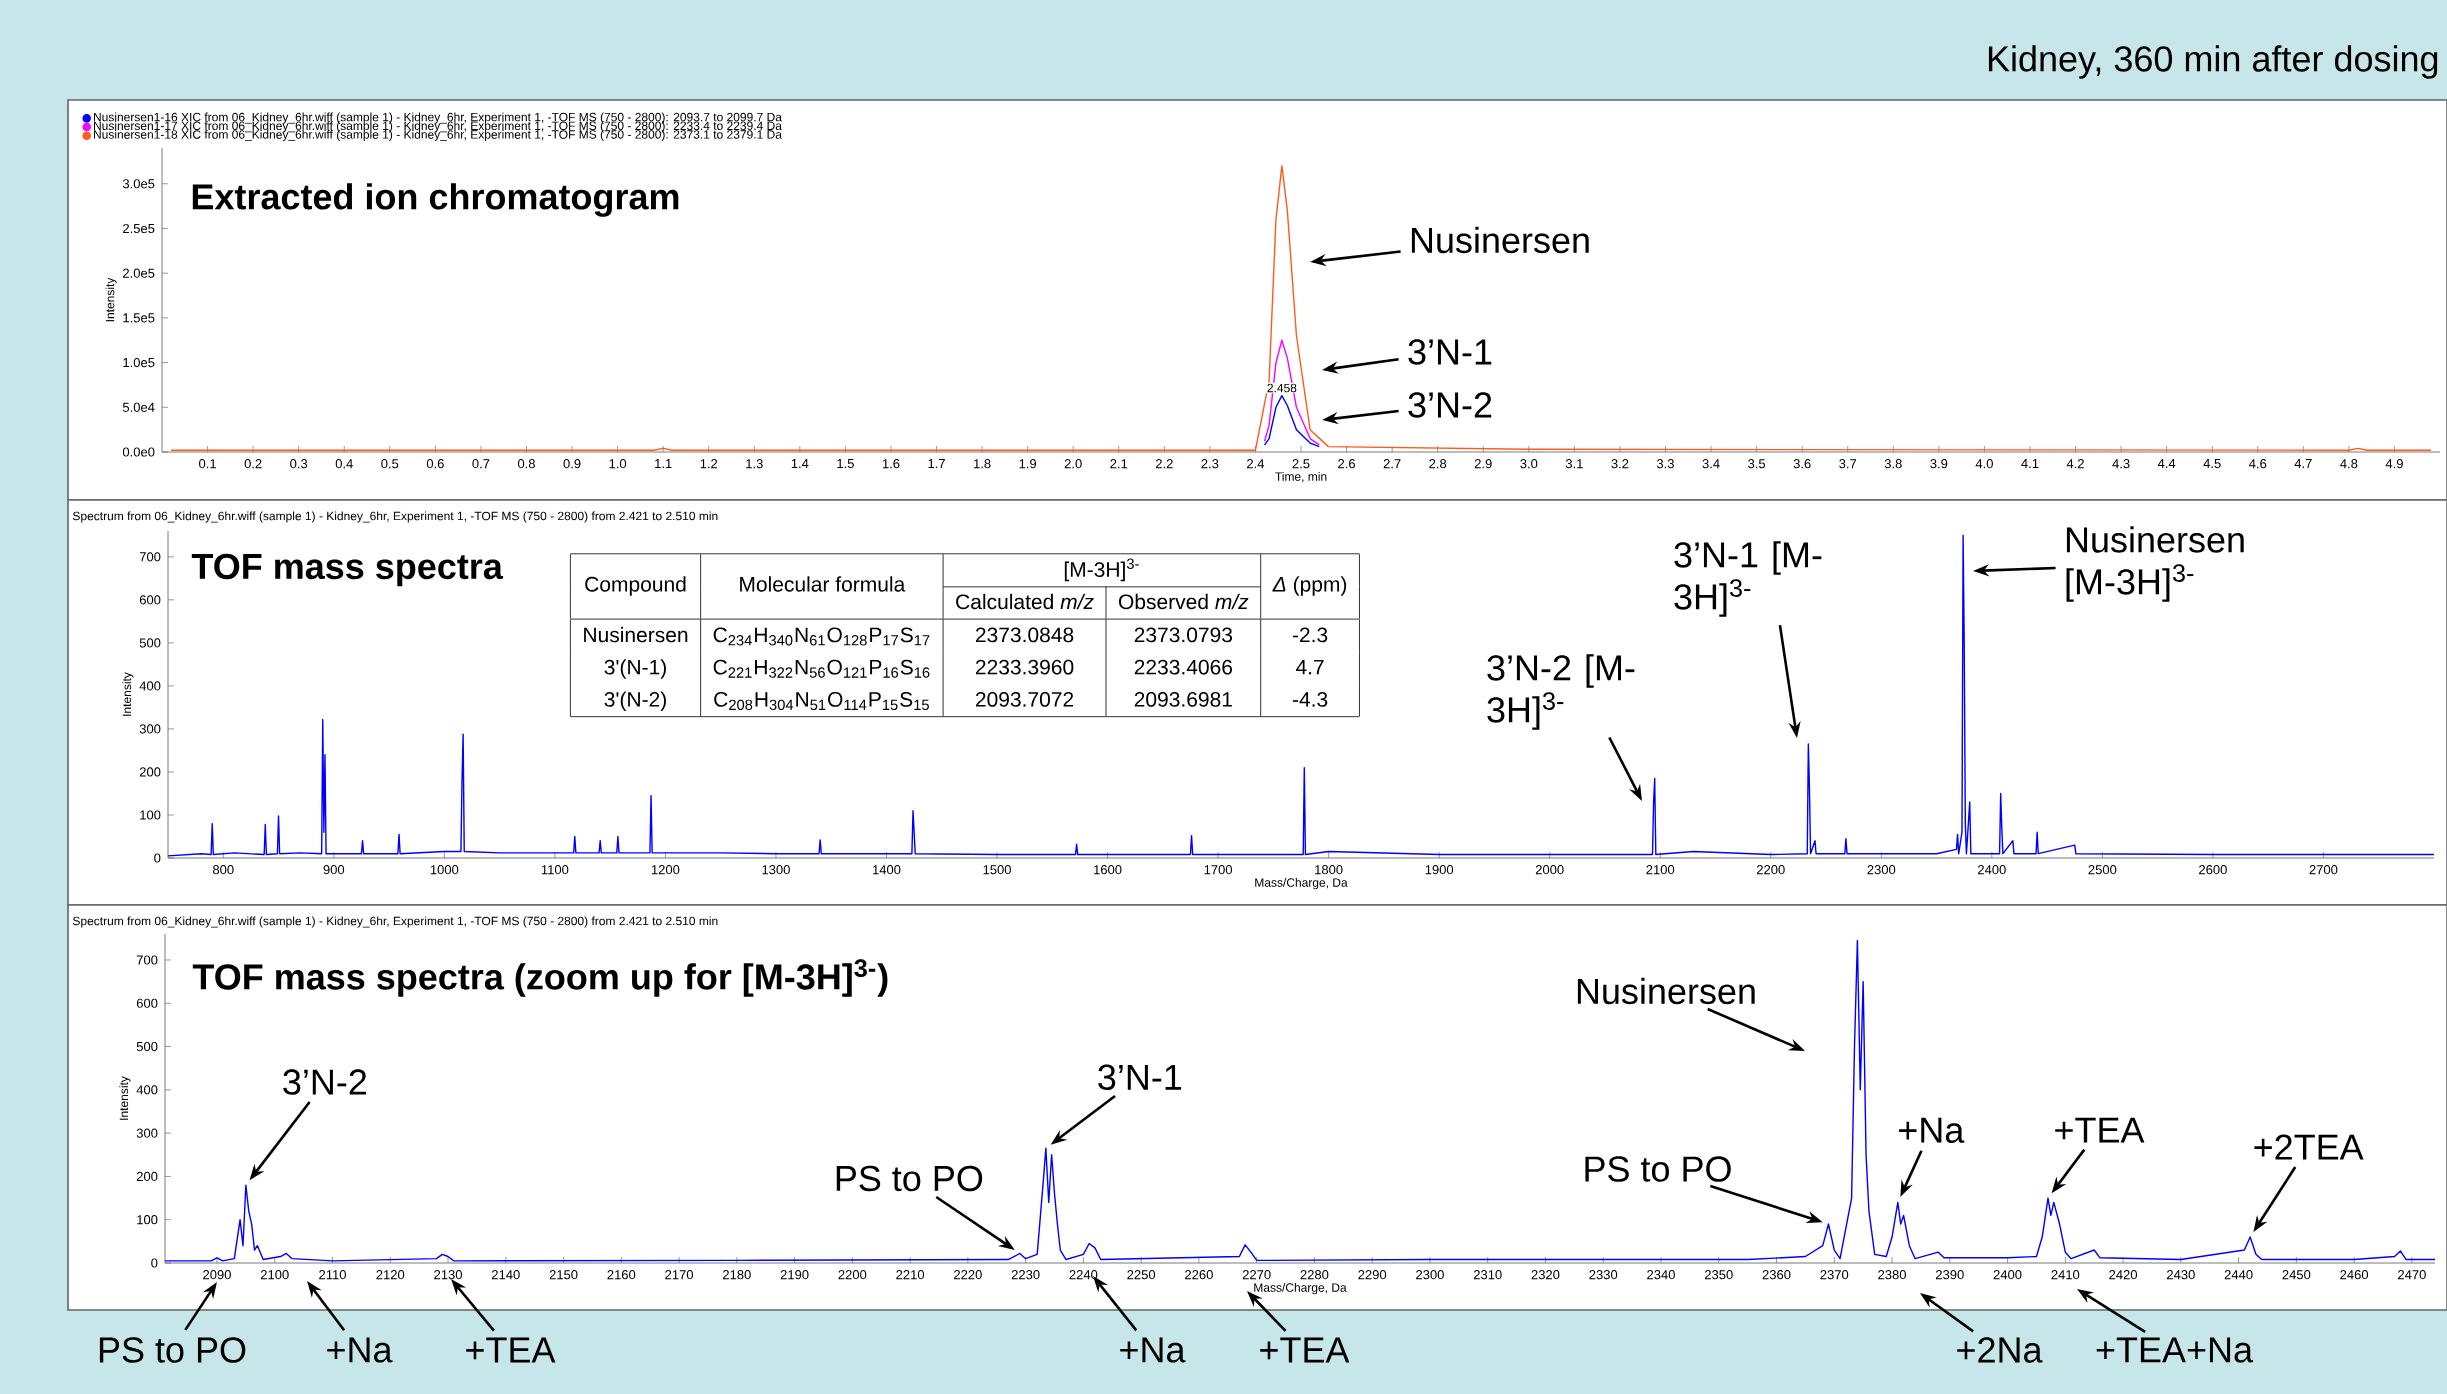  Describe the element at coordinates (572, 464) in the screenshot. I see `x-tick-label: 0.9` at that location.